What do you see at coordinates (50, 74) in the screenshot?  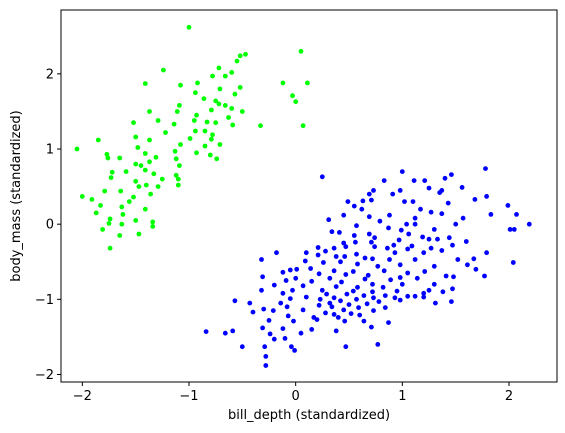 I see `y-tick-label: 2` at bounding box center [50, 74].